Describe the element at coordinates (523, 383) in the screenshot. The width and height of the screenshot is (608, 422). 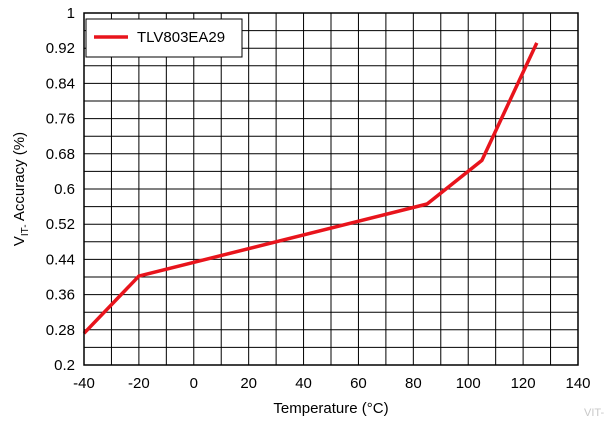
I see `x-tick-label: 120` at that location.